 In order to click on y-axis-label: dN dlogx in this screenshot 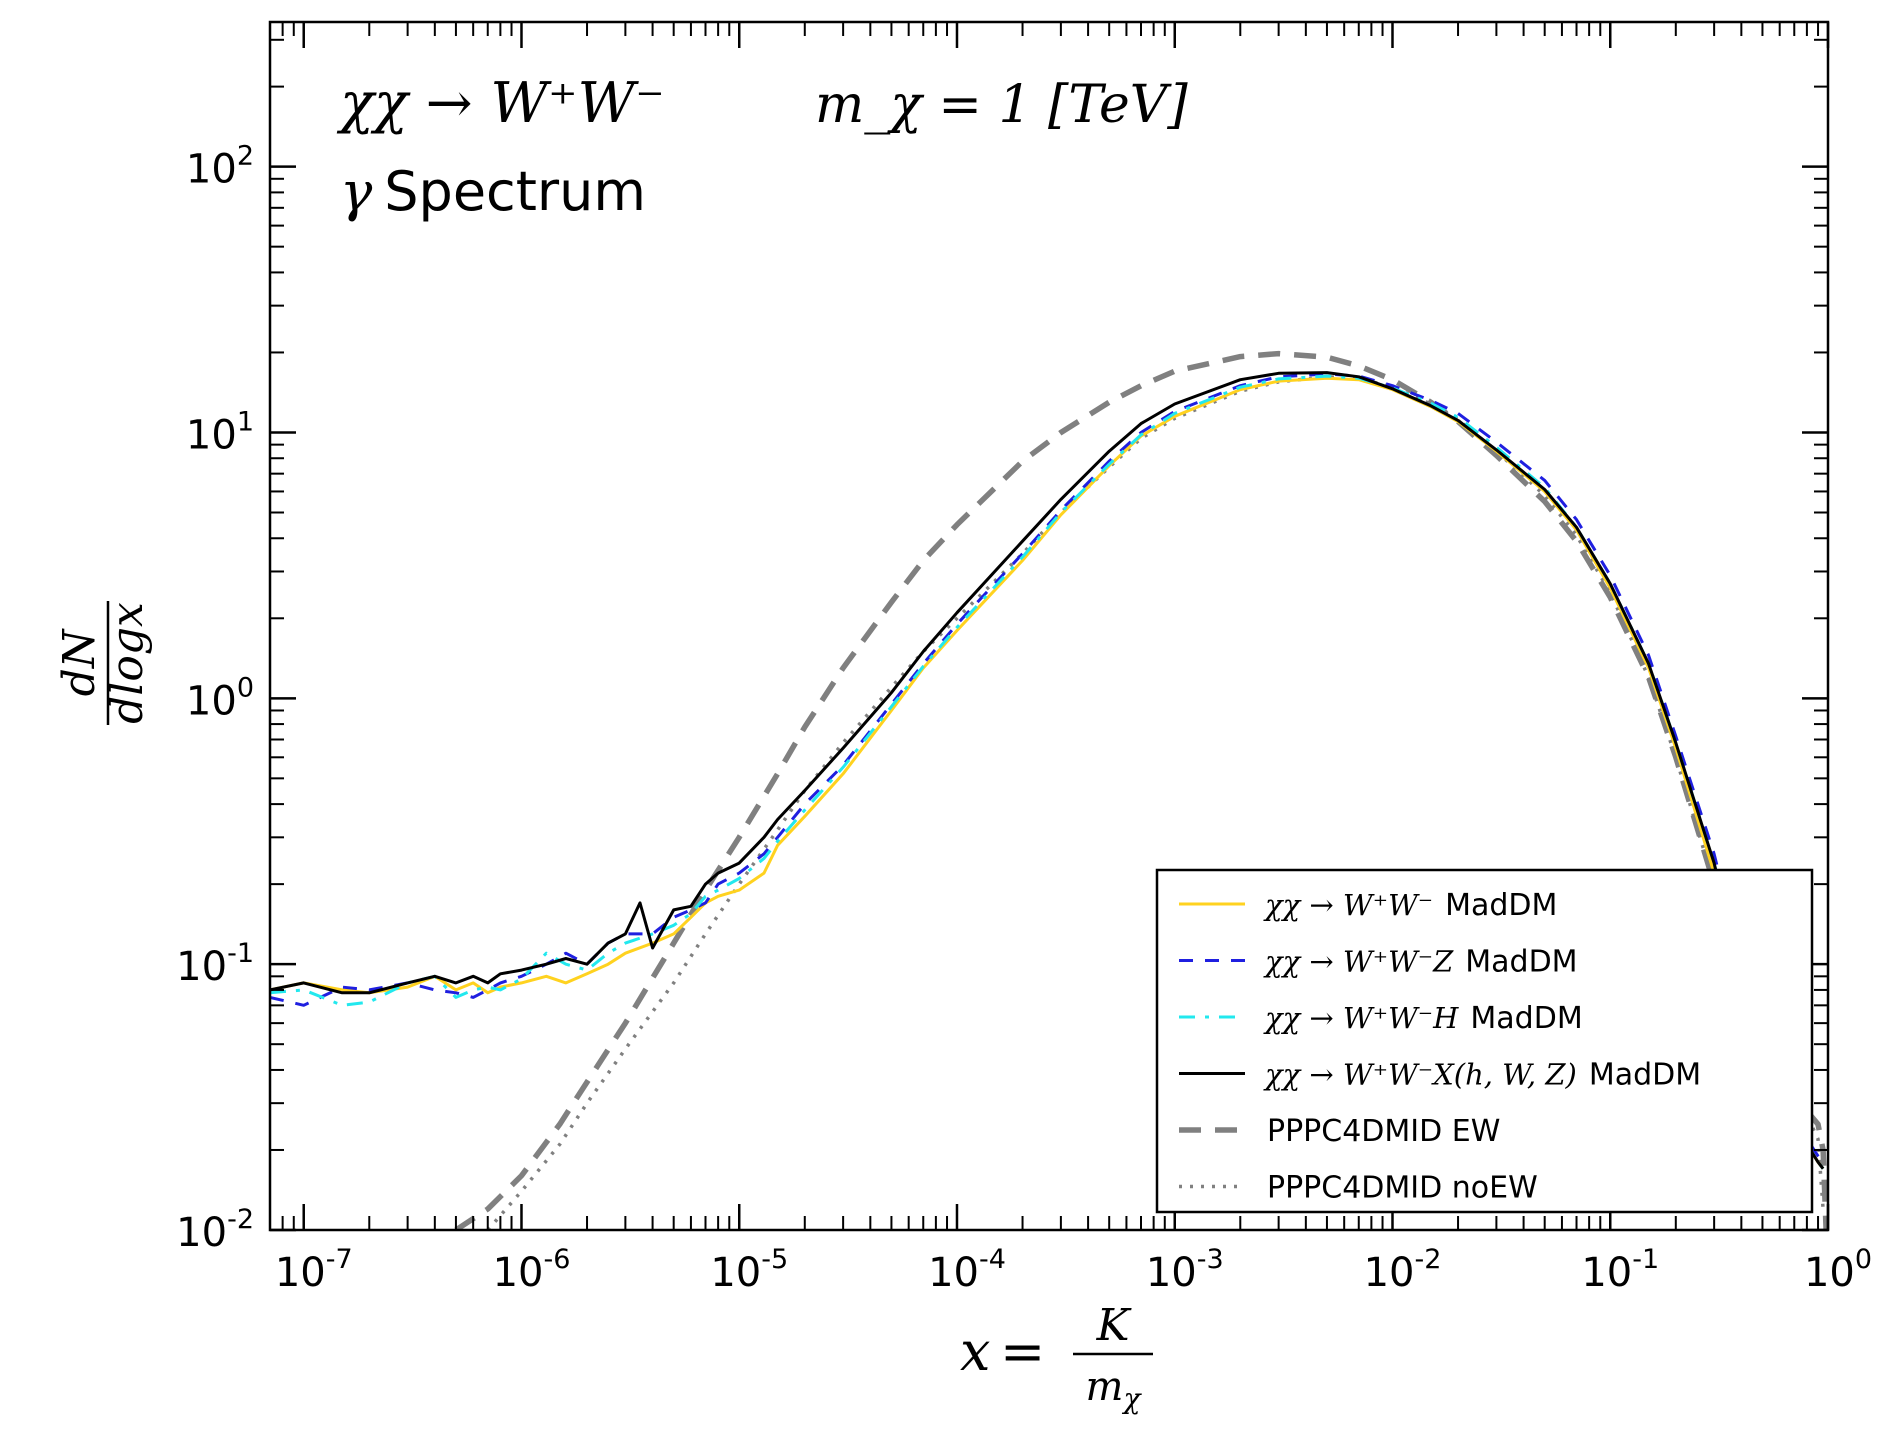, I will do `click(103, 663)`.